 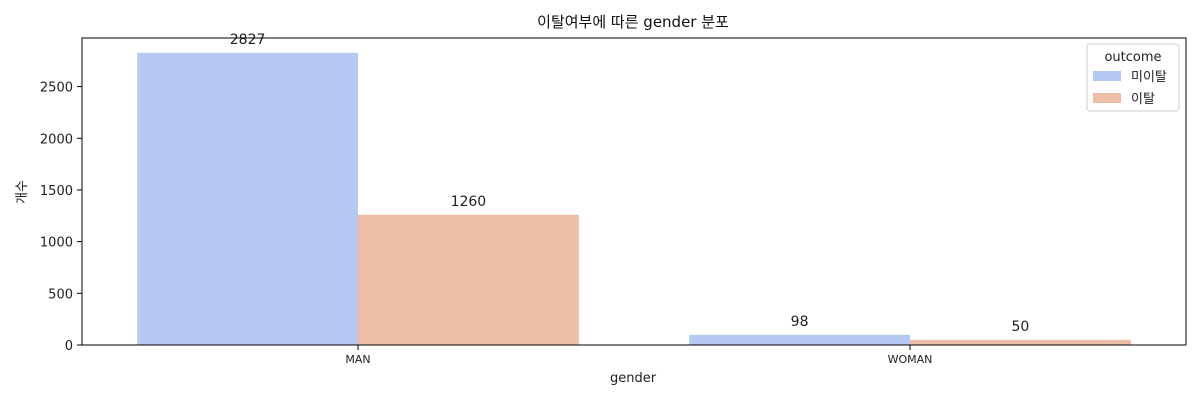 What do you see at coordinates (56, 139) in the screenshot?
I see `y-tick-label: 2000` at bounding box center [56, 139].